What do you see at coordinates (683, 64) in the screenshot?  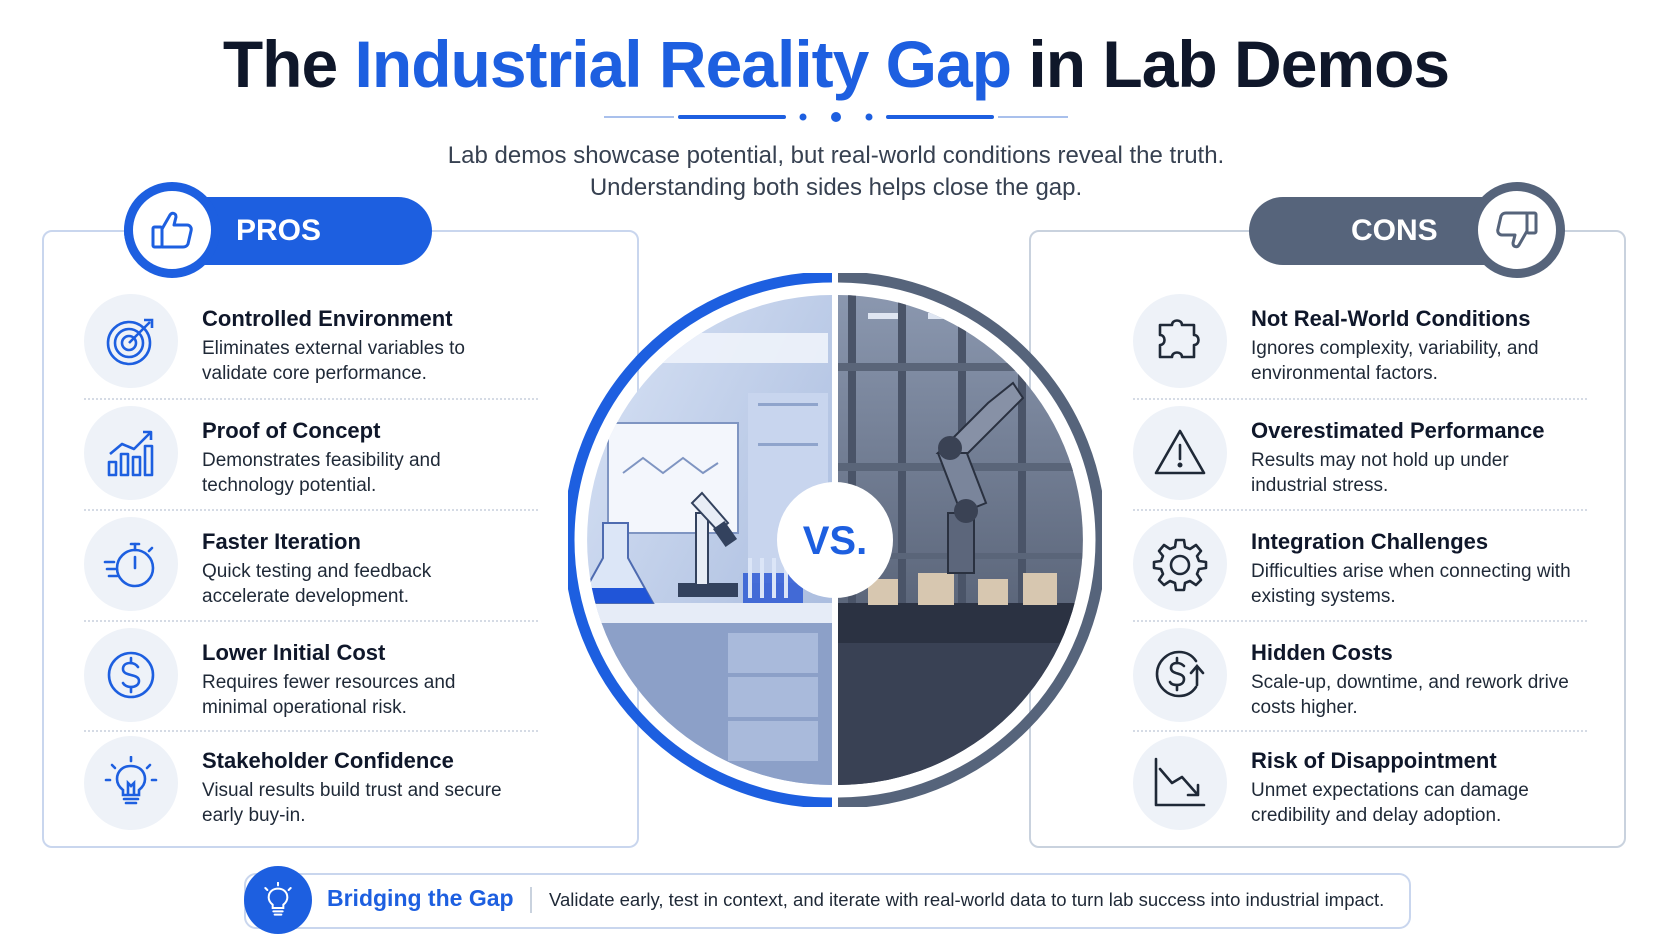 I see `title-accent: Industrial Reality Gap` at bounding box center [683, 64].